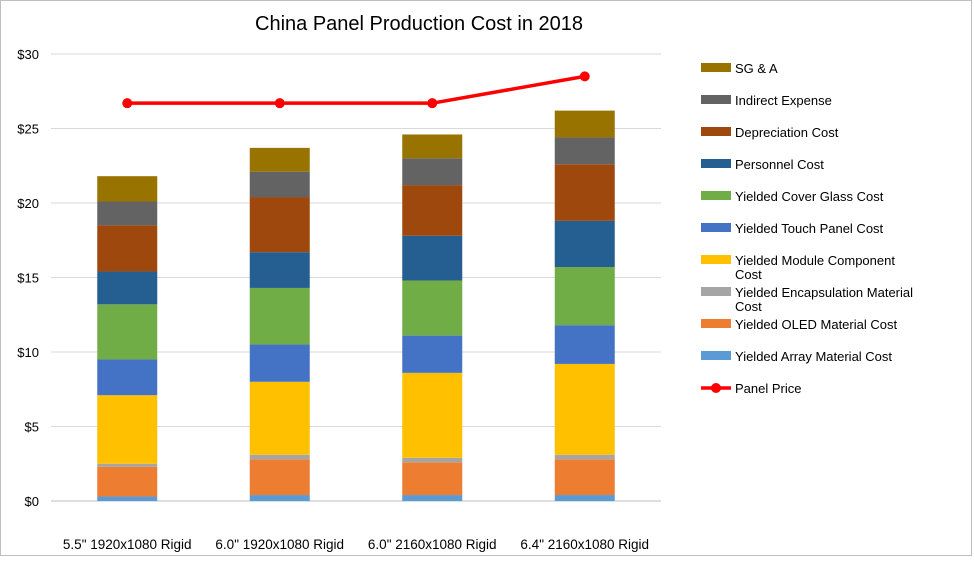  I want to click on x-tick-label: 6.4" 2160x1080 Rigid, so click(584, 544).